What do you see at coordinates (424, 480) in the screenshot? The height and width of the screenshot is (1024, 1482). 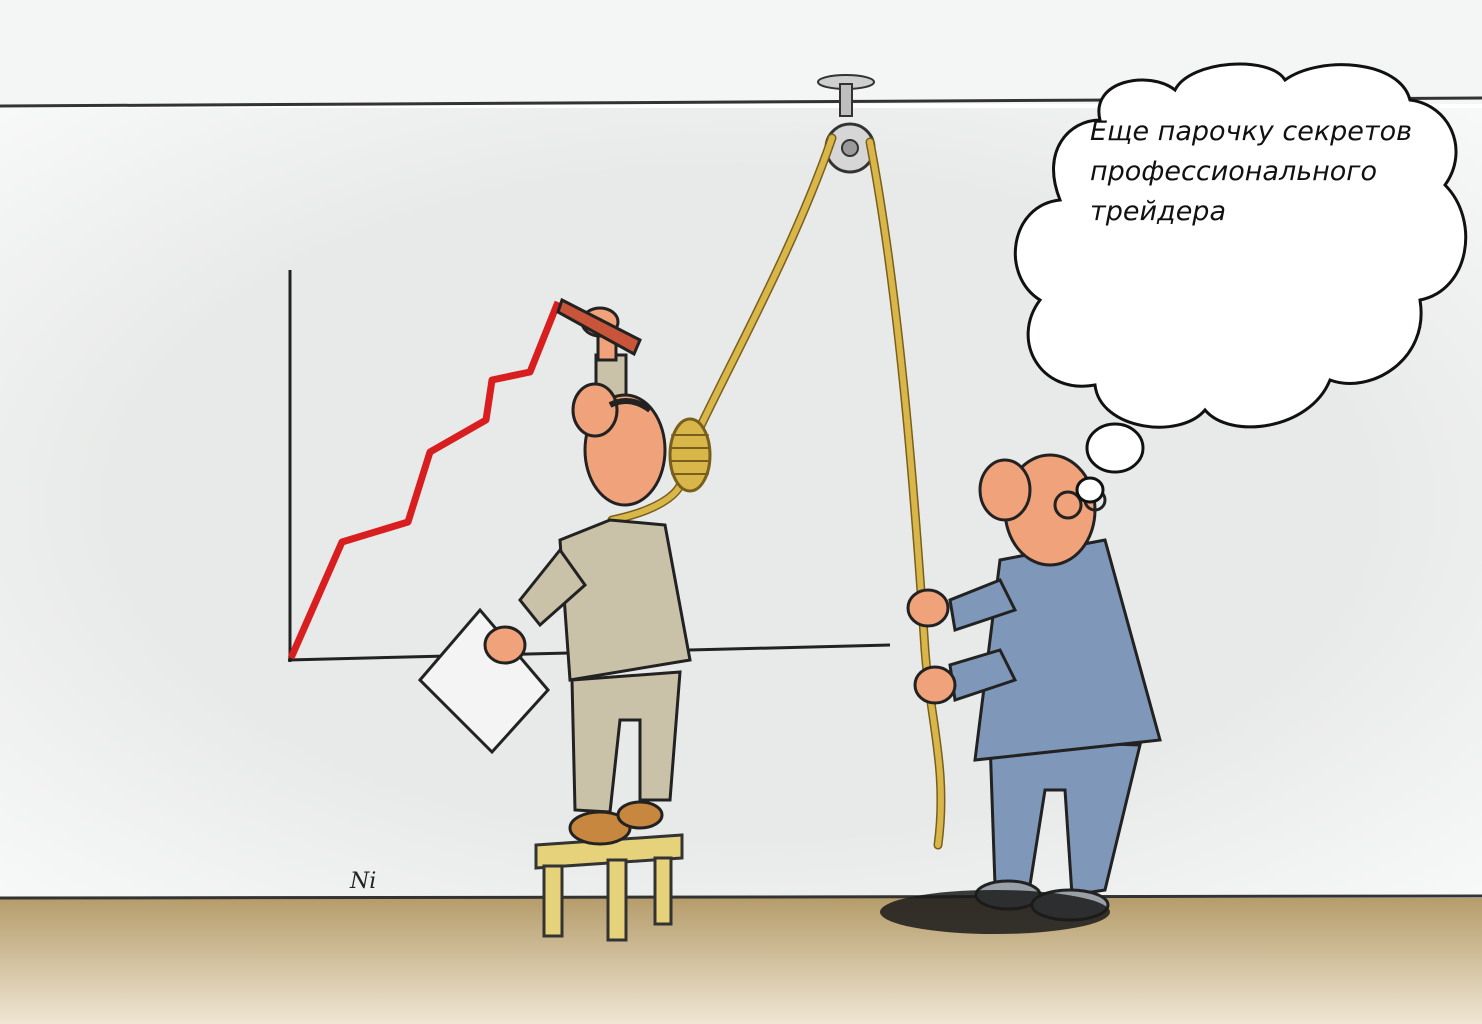 I see `rising-chart-line` at bounding box center [424, 480].